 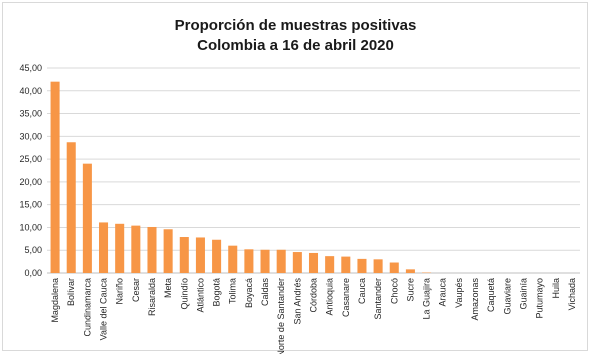 I want to click on x-tick-label: Sucre, so click(x=410, y=290).